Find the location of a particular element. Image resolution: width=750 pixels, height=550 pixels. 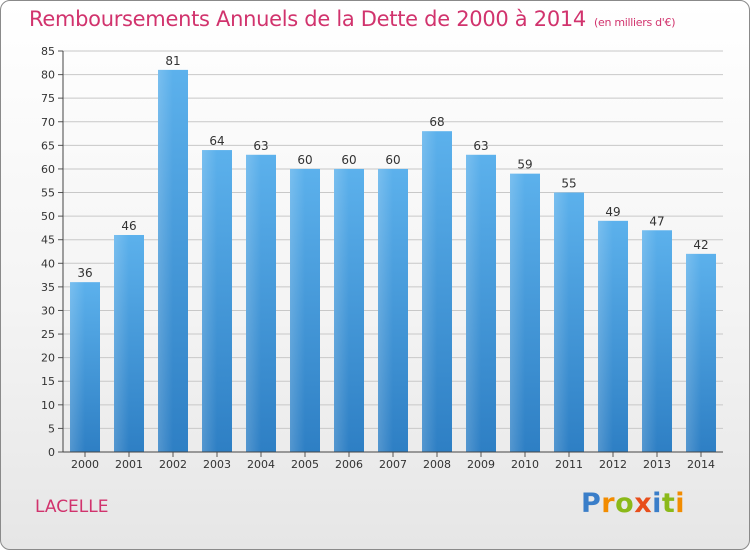

x-tick-label: 2013 is located at coordinates (657, 464).